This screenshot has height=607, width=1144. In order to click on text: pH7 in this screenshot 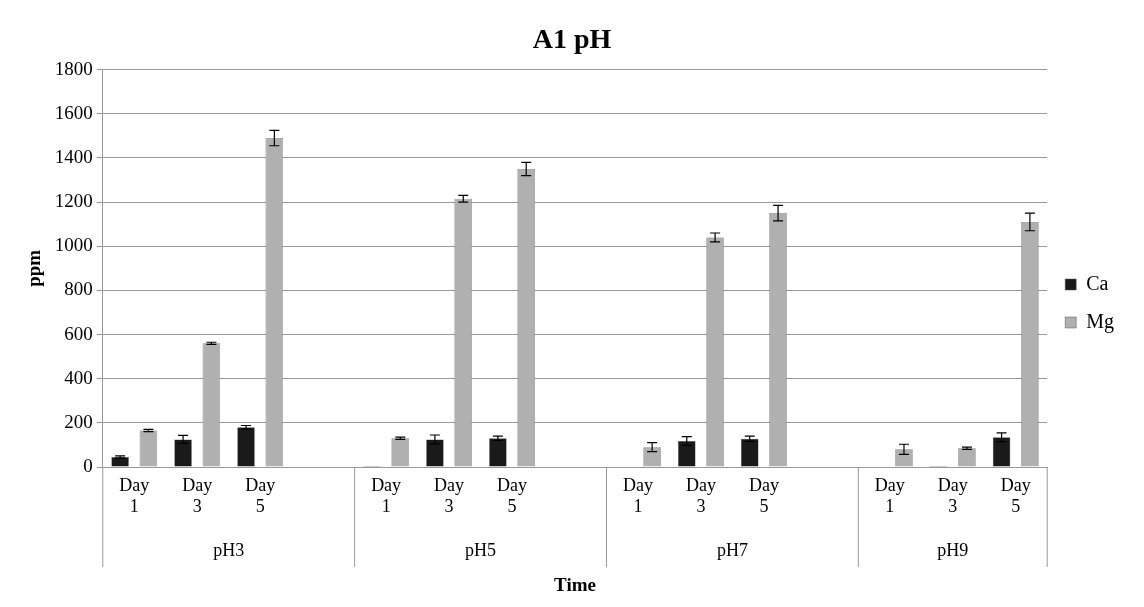, I will do `click(732, 549)`.